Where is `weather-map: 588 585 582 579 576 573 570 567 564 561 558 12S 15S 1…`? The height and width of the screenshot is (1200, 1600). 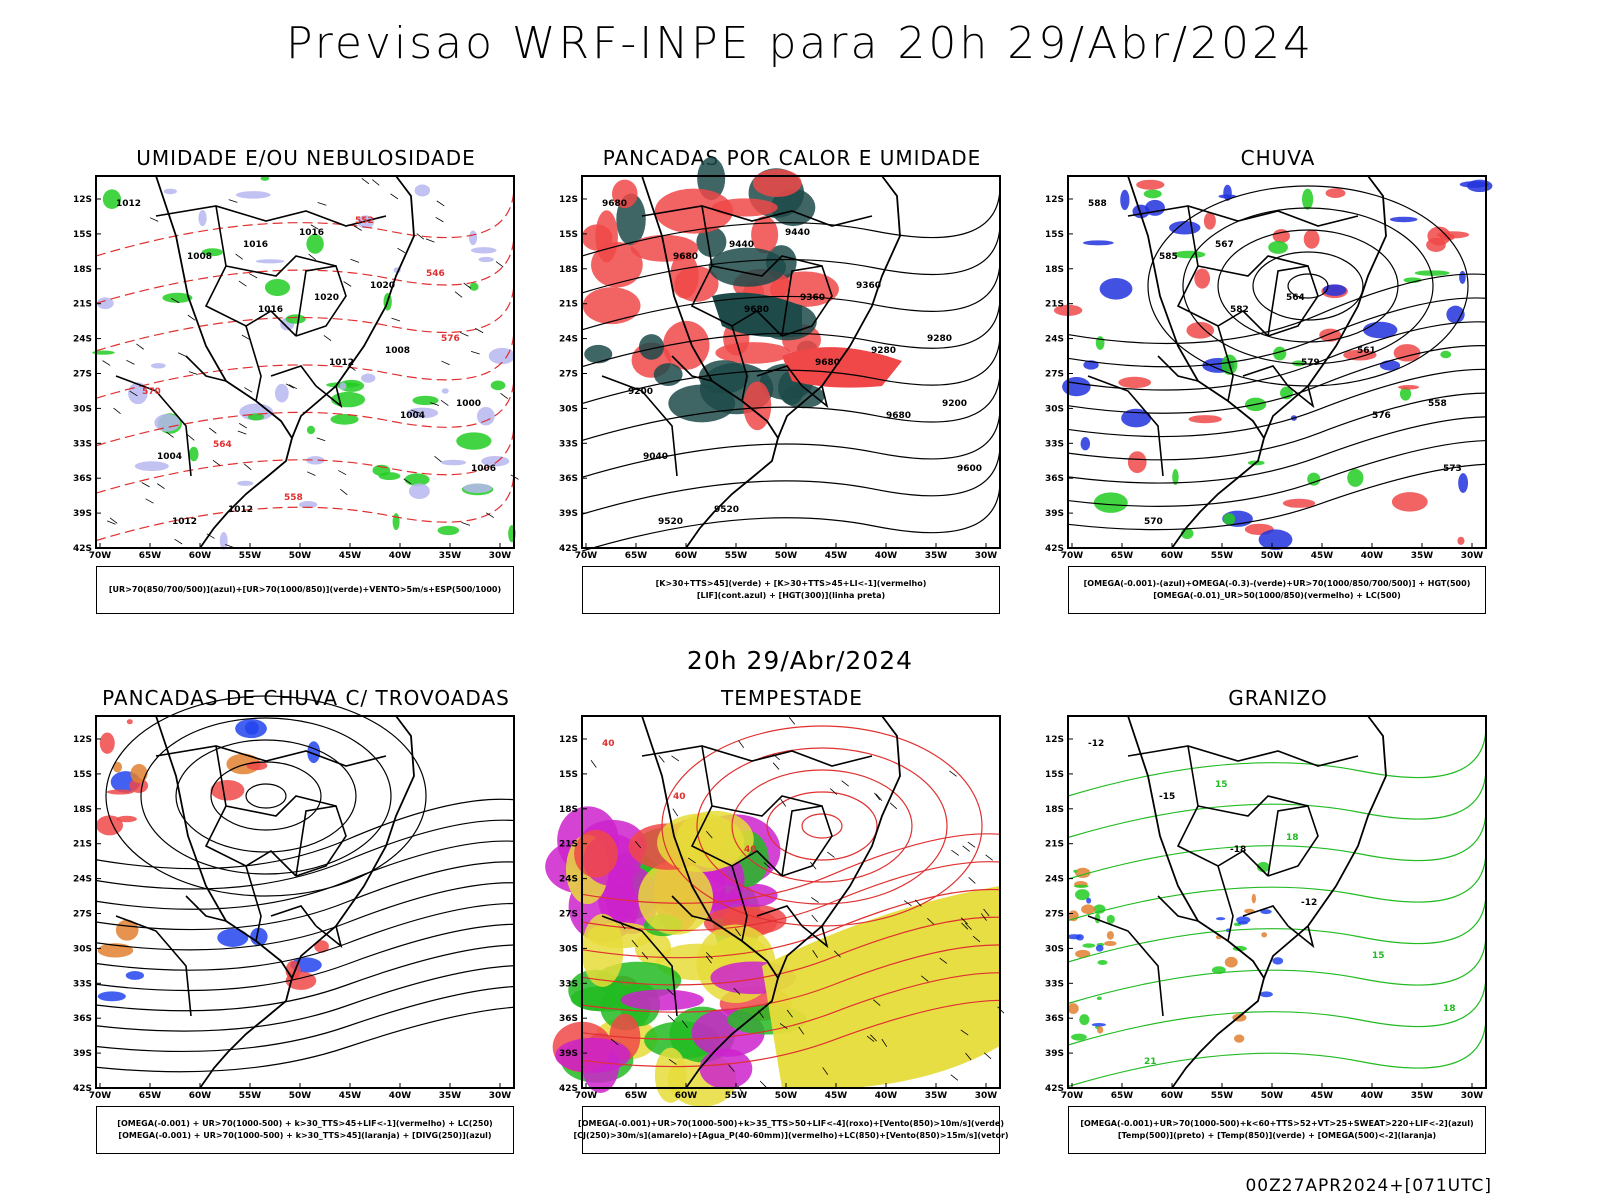 weather-map: 588 585 582 579 576 573 570 567 564 561 558 12S 15S 1… is located at coordinates (1269, 368).